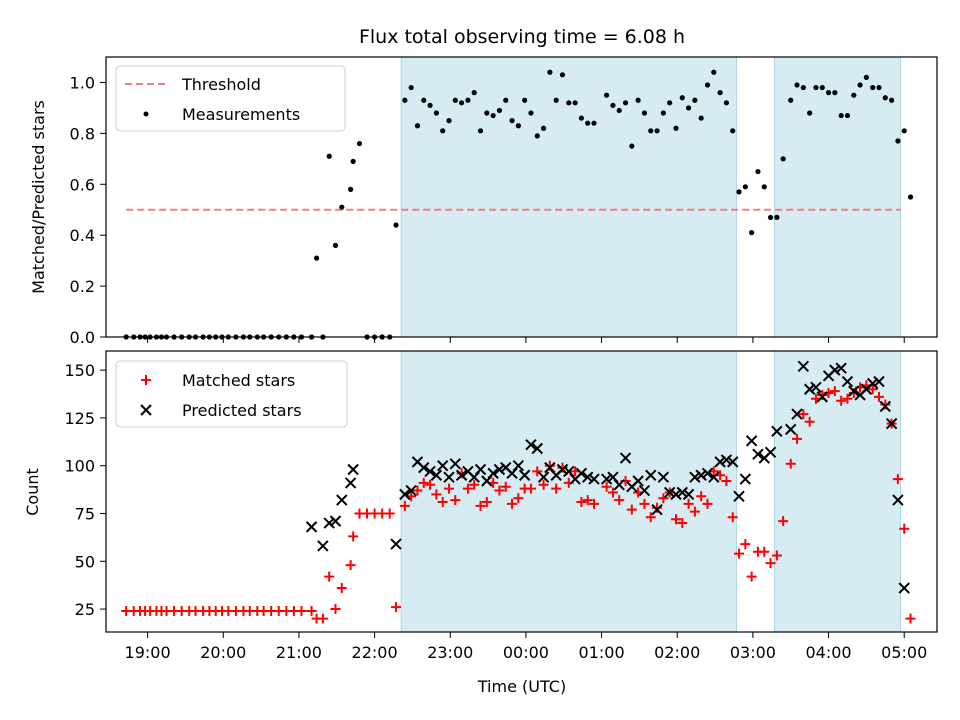  Describe the element at coordinates (79, 466) in the screenshot. I see `count-y-tick-label: 100` at that location.